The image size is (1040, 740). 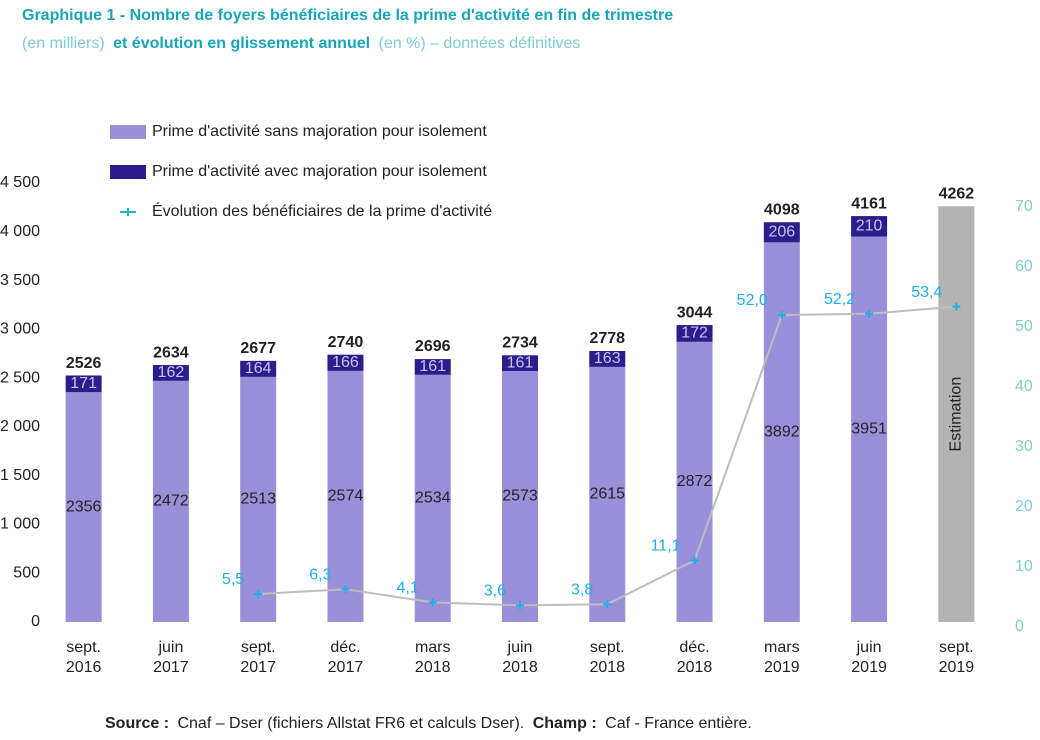 I want to click on y-tick-label: 500, so click(x=26, y=572).